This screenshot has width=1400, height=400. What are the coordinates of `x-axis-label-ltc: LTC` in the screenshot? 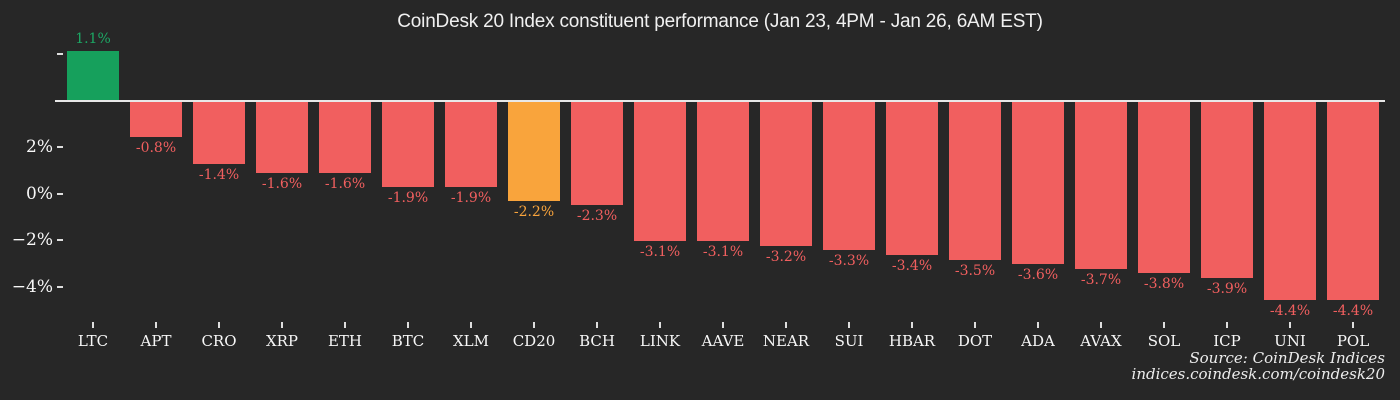 It's located at (93, 341).